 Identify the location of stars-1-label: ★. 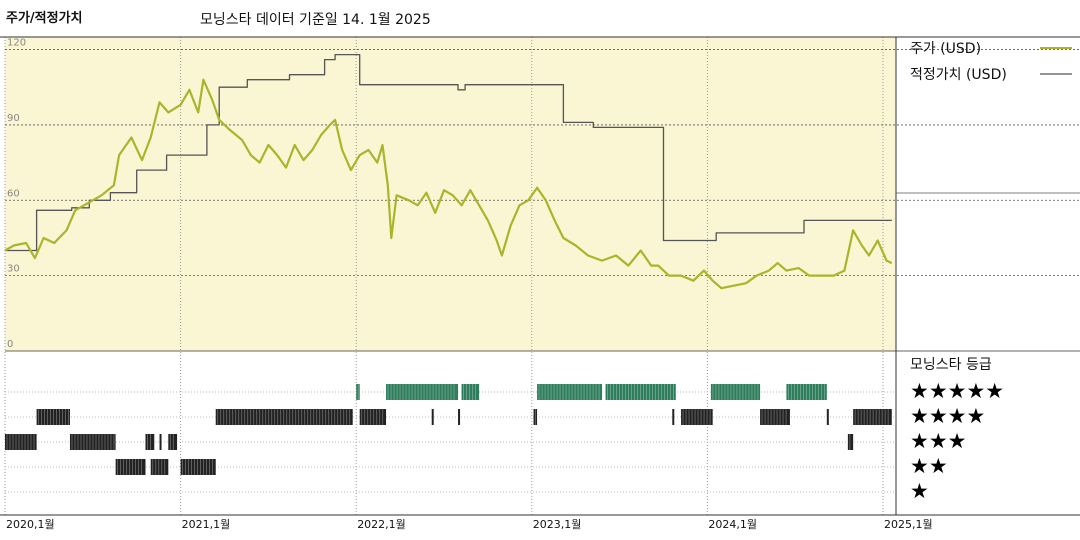
(919, 491).